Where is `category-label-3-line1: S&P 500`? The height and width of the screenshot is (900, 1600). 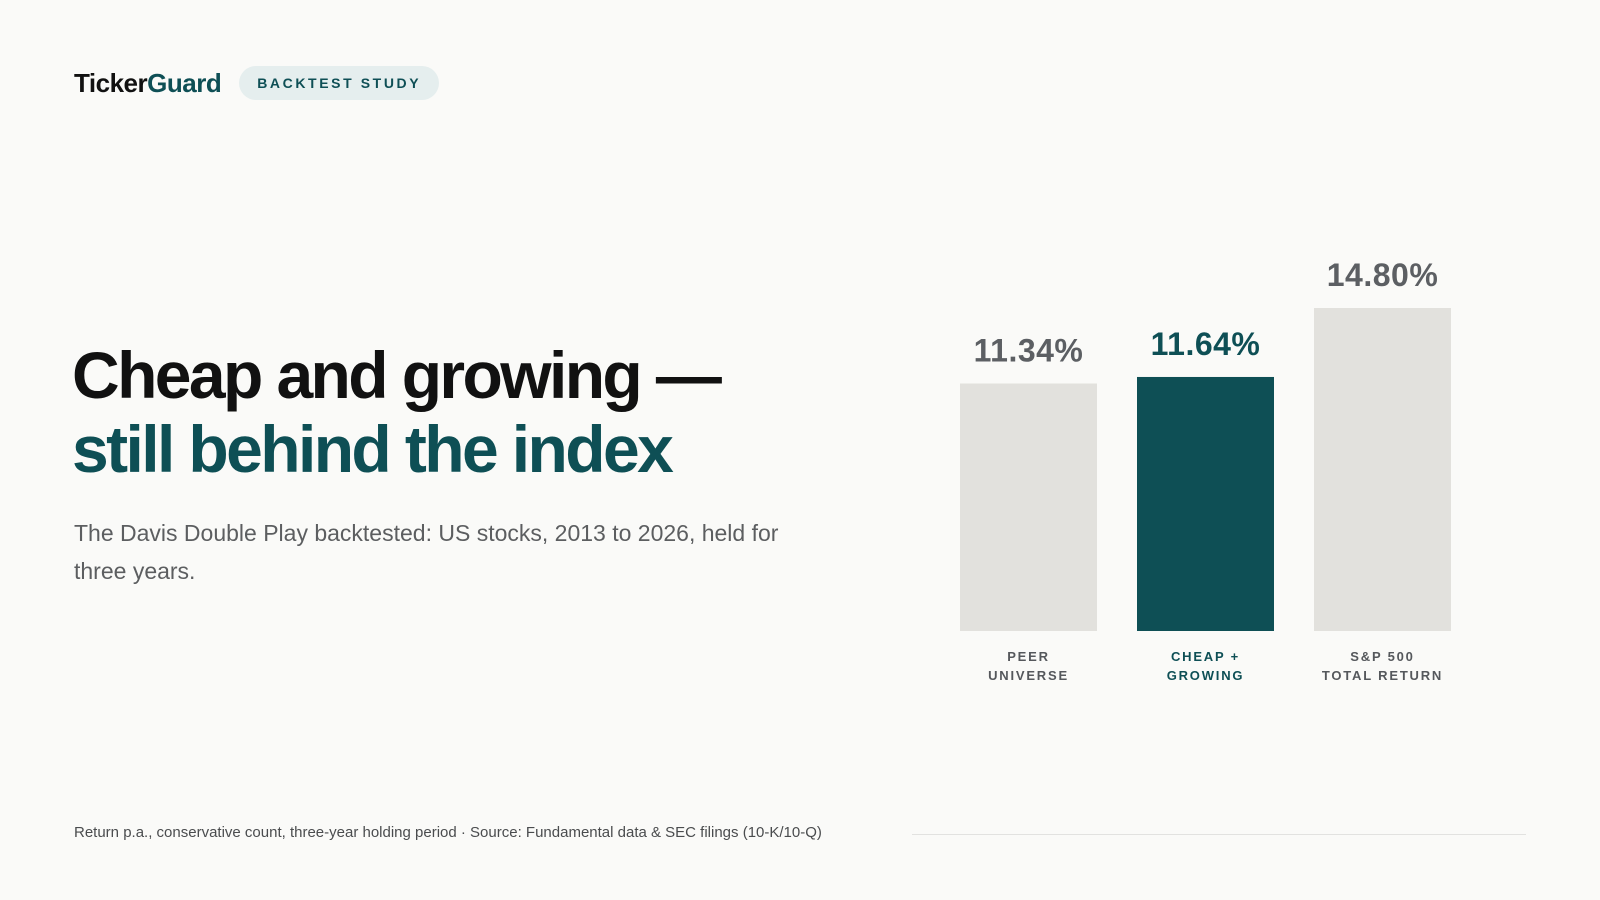 category-label-3-line1: S&P 500 is located at coordinates (1382, 656).